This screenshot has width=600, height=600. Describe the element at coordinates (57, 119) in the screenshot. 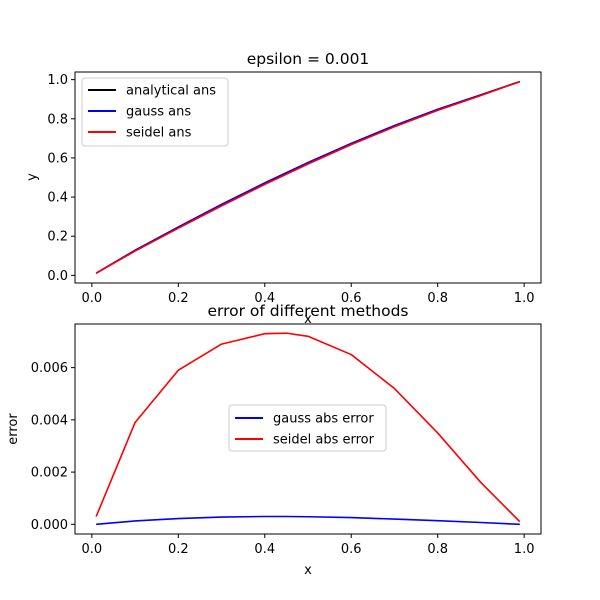

I see `y-tick-label: 0.8` at that location.